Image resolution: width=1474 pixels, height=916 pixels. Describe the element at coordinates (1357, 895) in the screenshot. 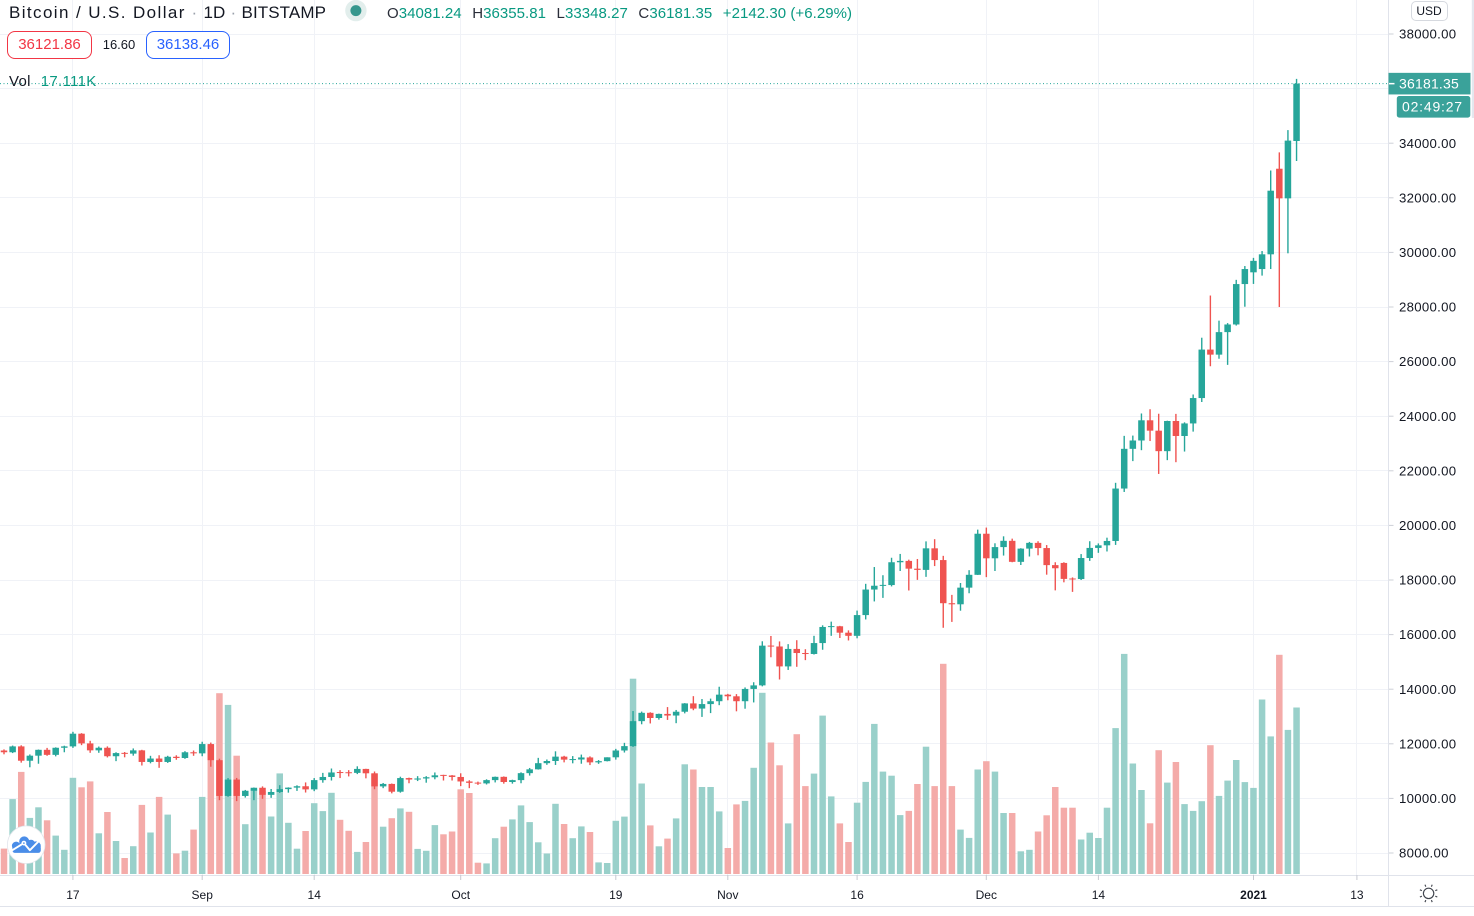

I see `svg-text: 13` at that location.